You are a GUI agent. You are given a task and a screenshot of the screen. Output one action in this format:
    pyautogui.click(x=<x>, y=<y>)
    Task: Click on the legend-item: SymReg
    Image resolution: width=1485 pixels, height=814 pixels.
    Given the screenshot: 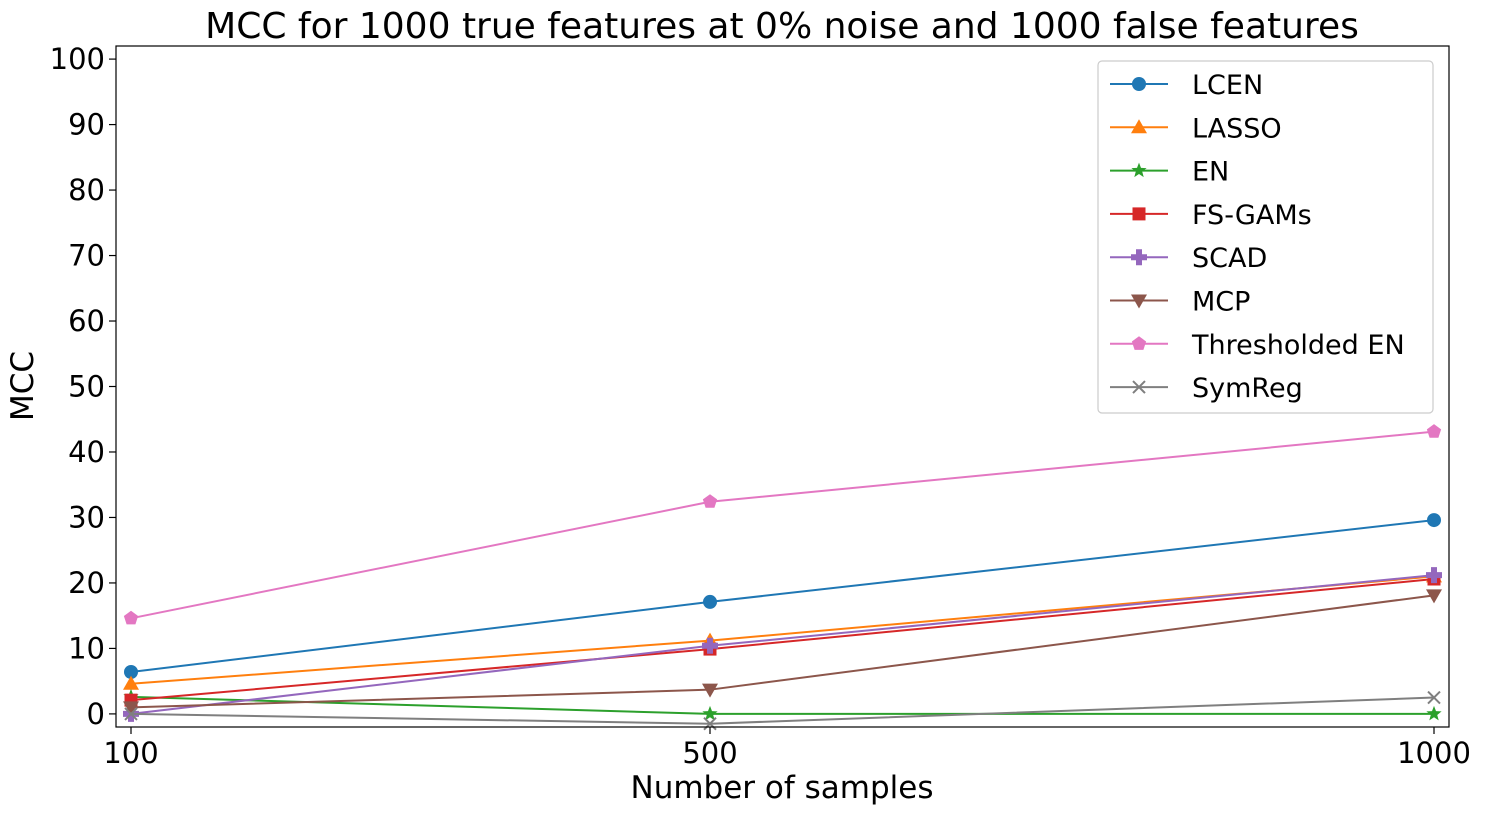 What is the action you would take?
    pyautogui.click(x=1206, y=388)
    